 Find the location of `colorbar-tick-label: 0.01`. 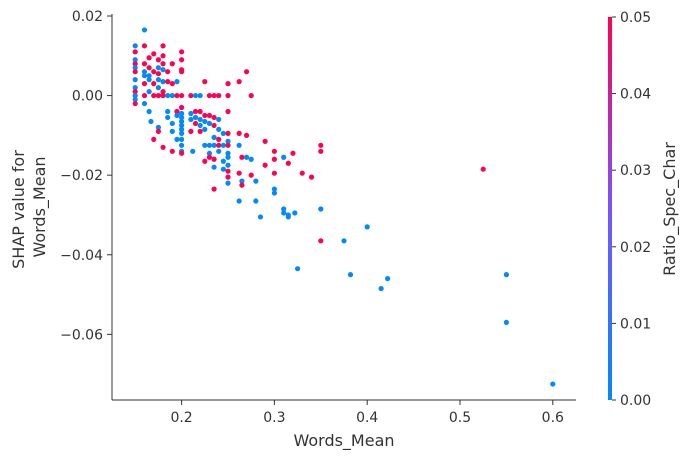

colorbar-tick-label: 0.01 is located at coordinates (635, 324).